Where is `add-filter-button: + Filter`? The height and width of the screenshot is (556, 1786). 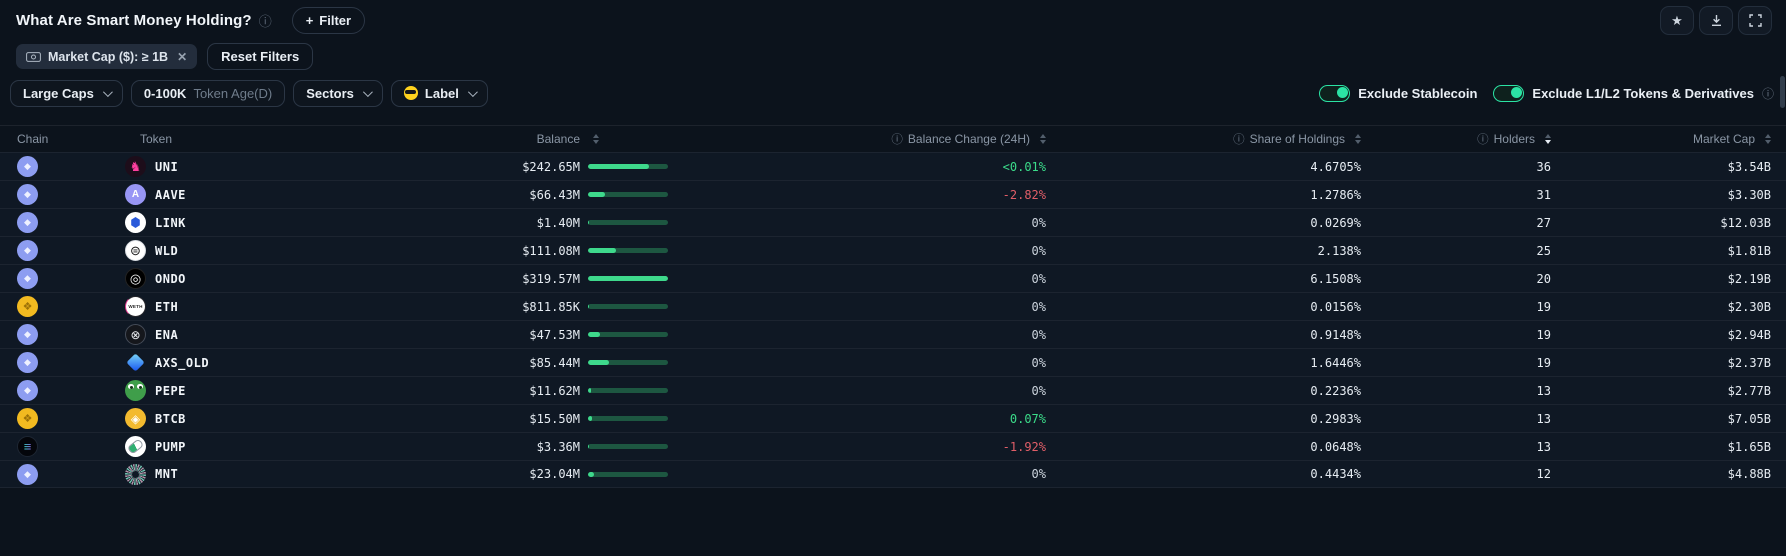
add-filter-button: + Filter is located at coordinates (328, 20).